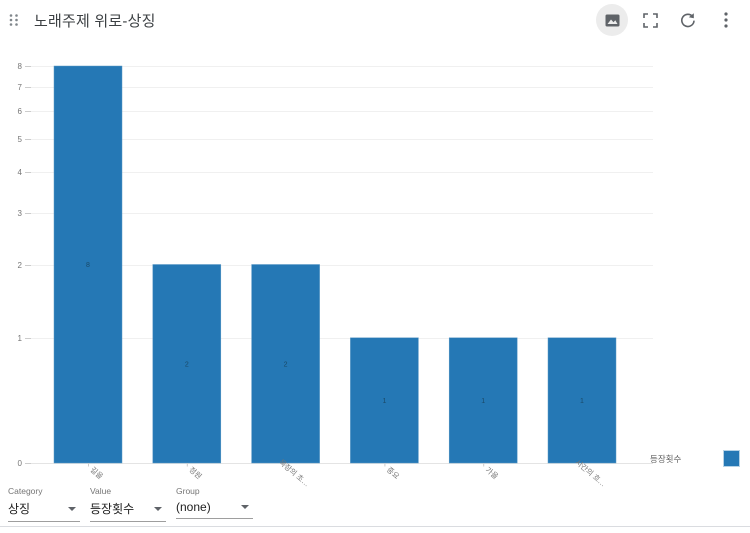  Describe the element at coordinates (20, 265) in the screenshot. I see `y-tick-label: 2` at that location.